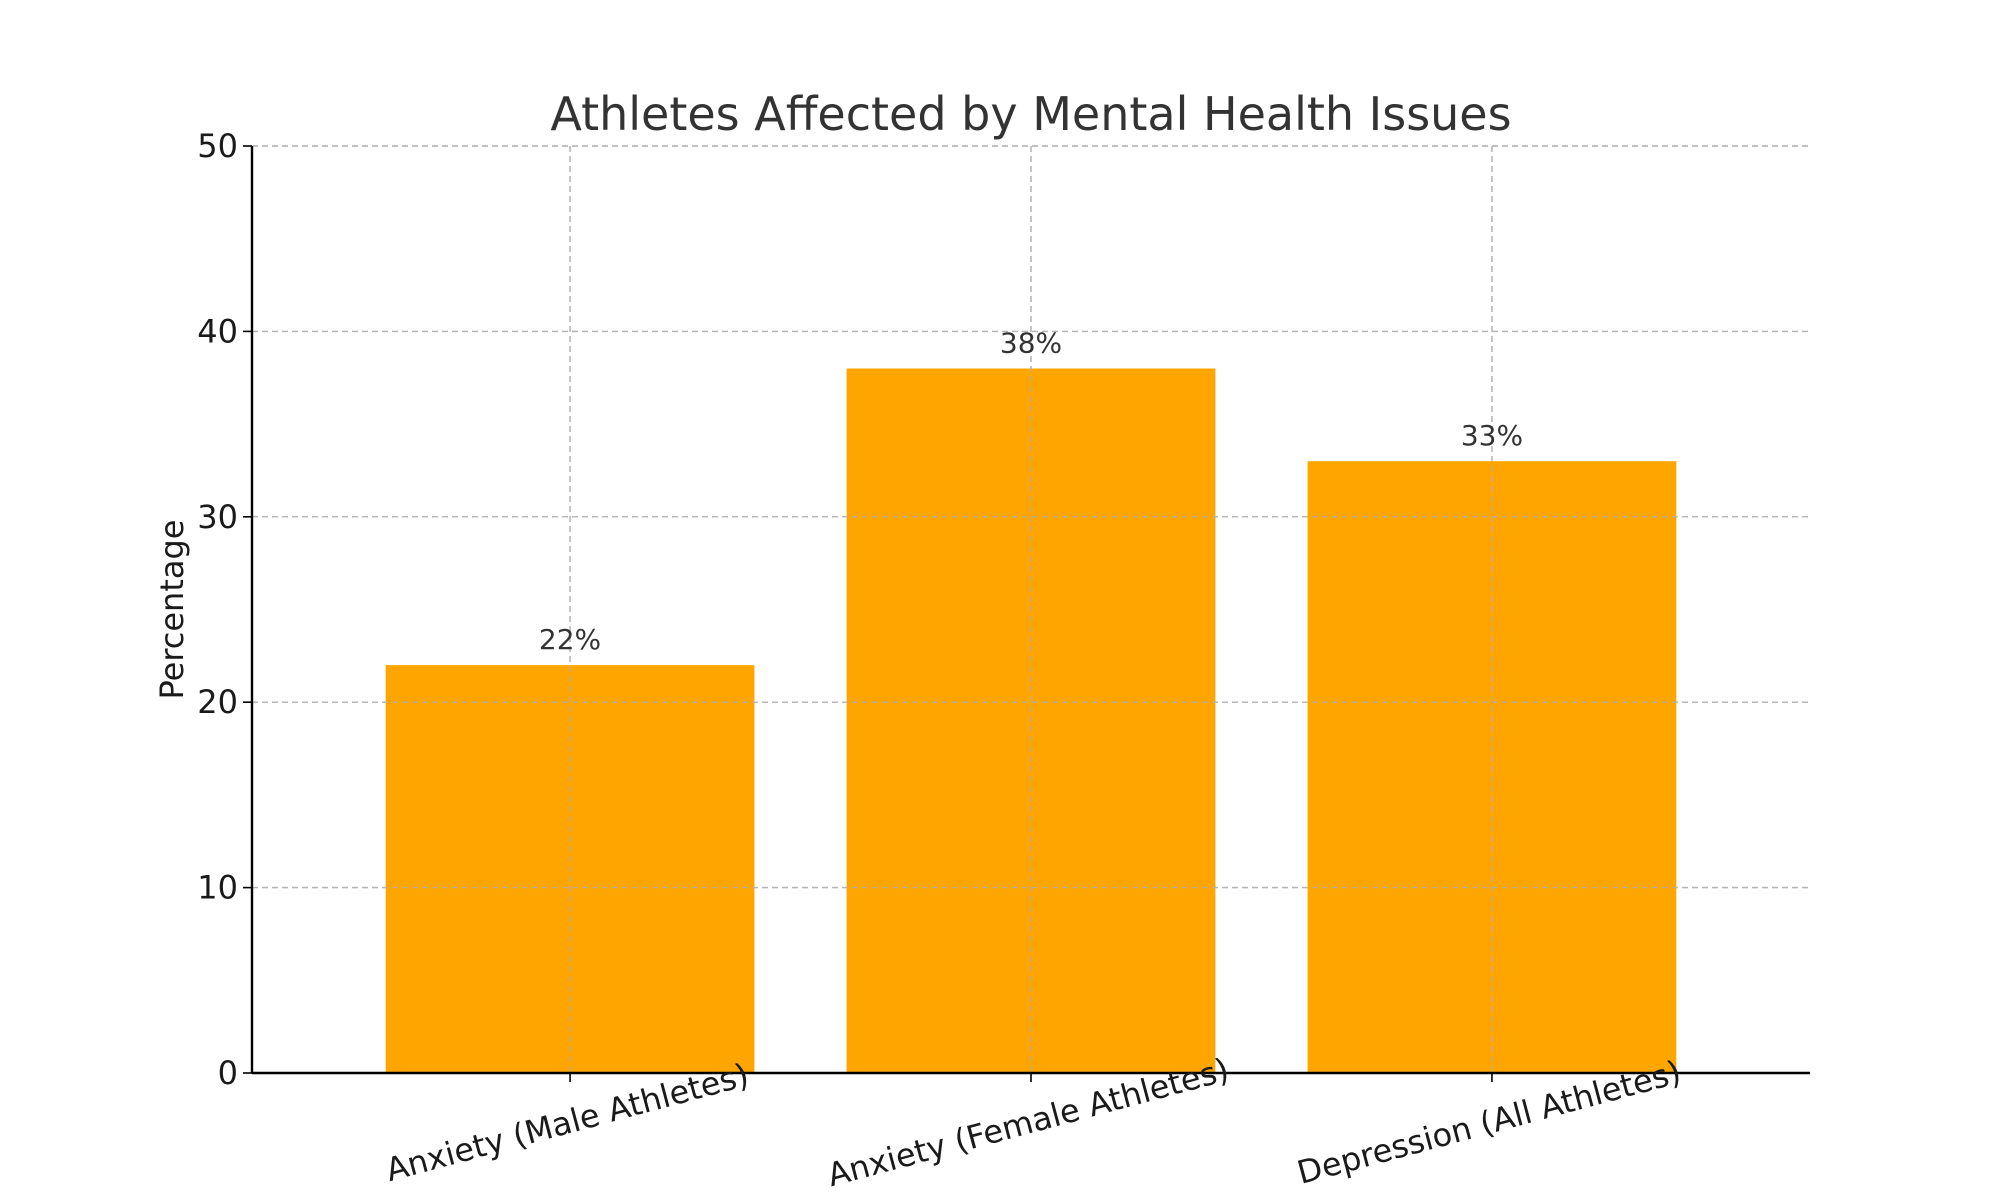 Image resolution: width=2000 pixels, height=1200 pixels. What do you see at coordinates (570, 639) in the screenshot?
I see `bar-value-label: 22%` at bounding box center [570, 639].